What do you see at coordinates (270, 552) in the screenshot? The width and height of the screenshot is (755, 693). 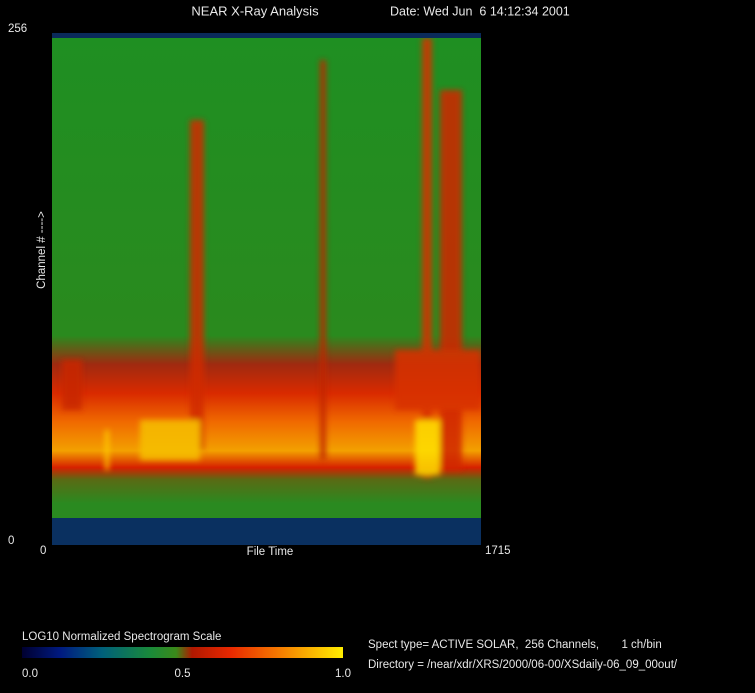 I see `x-axis-label: File Time` at bounding box center [270, 552].